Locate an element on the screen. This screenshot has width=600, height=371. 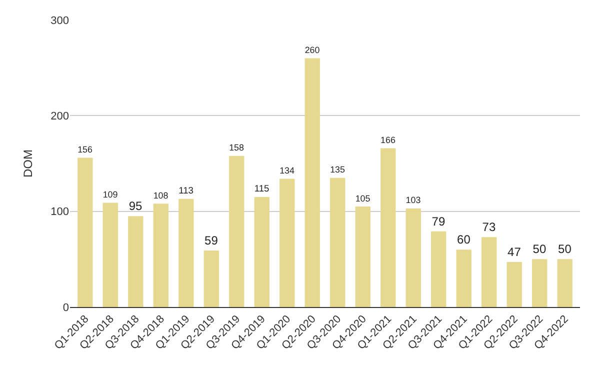
data-label: 109 is located at coordinates (110, 194).